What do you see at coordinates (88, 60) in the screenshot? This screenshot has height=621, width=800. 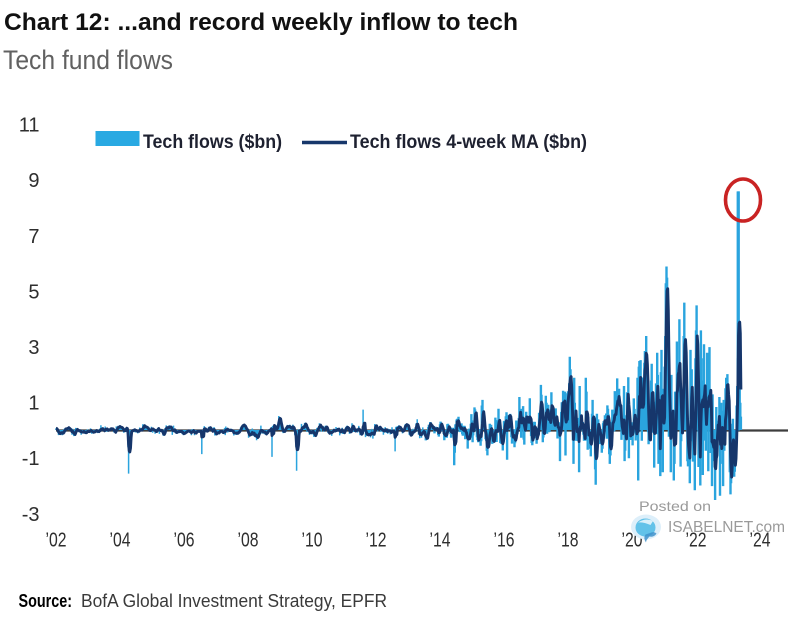 I see `svg-text: Tech fund flows` at bounding box center [88, 60].